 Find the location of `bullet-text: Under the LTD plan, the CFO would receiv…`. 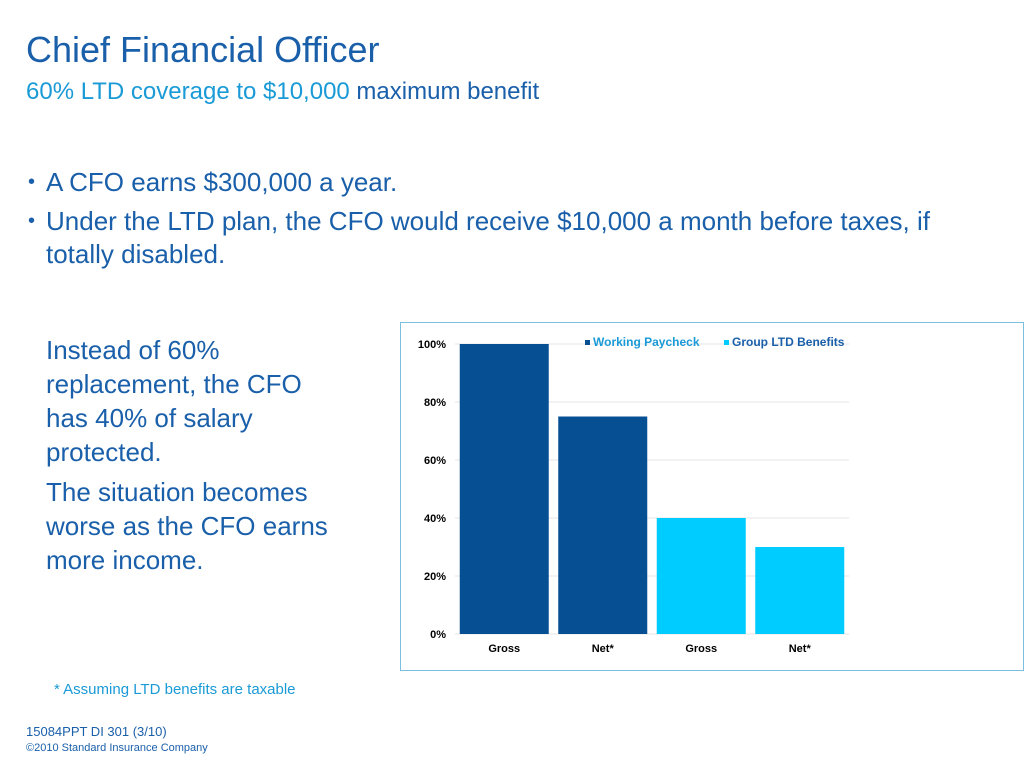

bullet-text: Under the LTD plan, the CFO would receiv… is located at coordinates (488, 237).